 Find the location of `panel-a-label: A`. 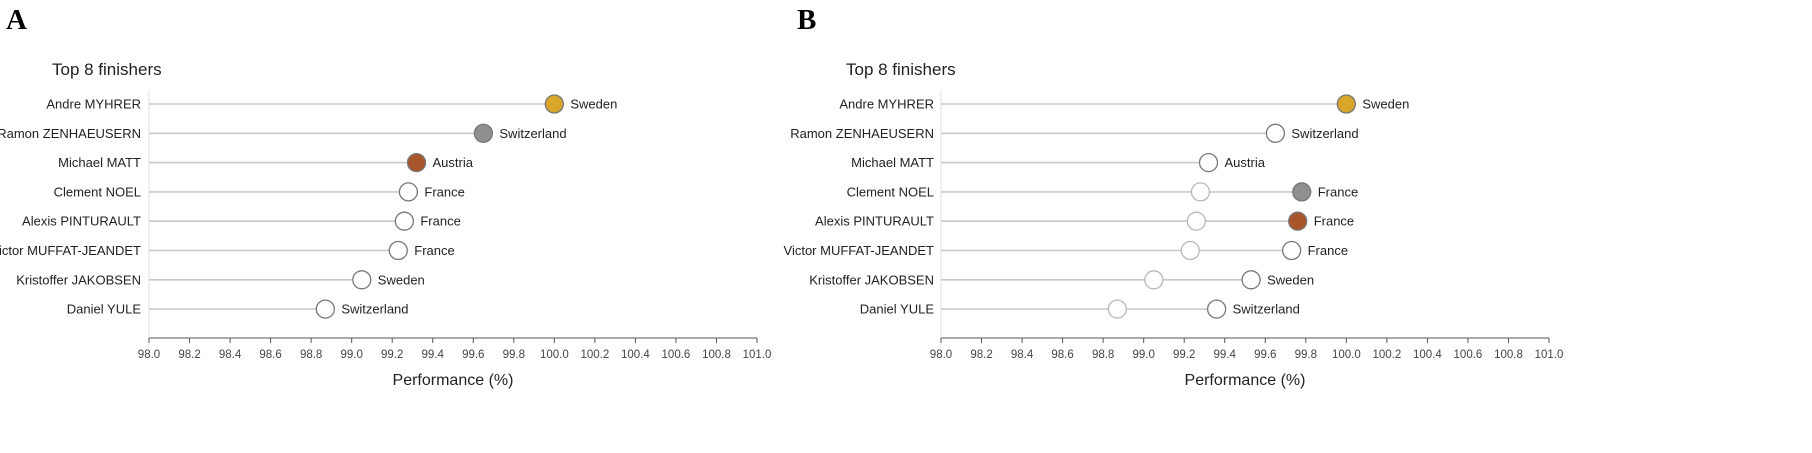

panel-a-label: A is located at coordinates (16, 20).